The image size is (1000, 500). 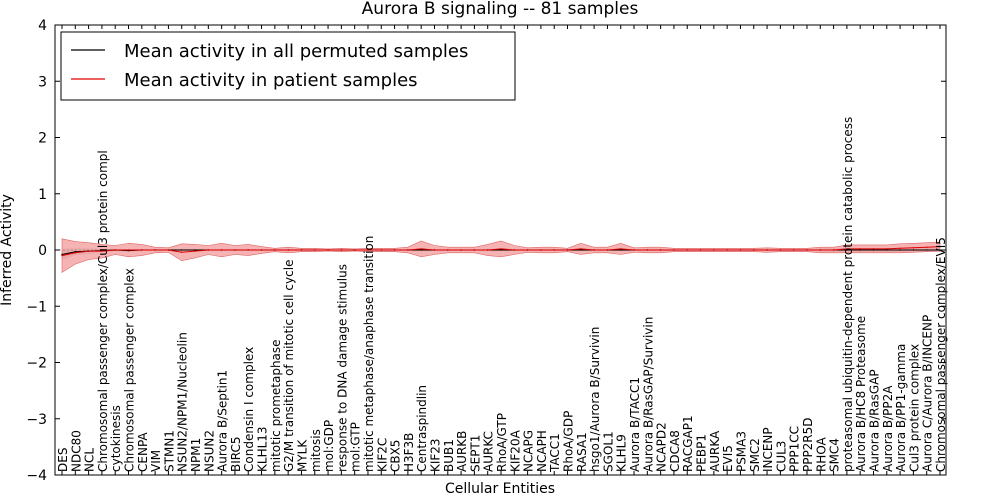 What do you see at coordinates (329, 446) in the screenshot?
I see `x-tick-label: mol:GDP` at bounding box center [329, 446].